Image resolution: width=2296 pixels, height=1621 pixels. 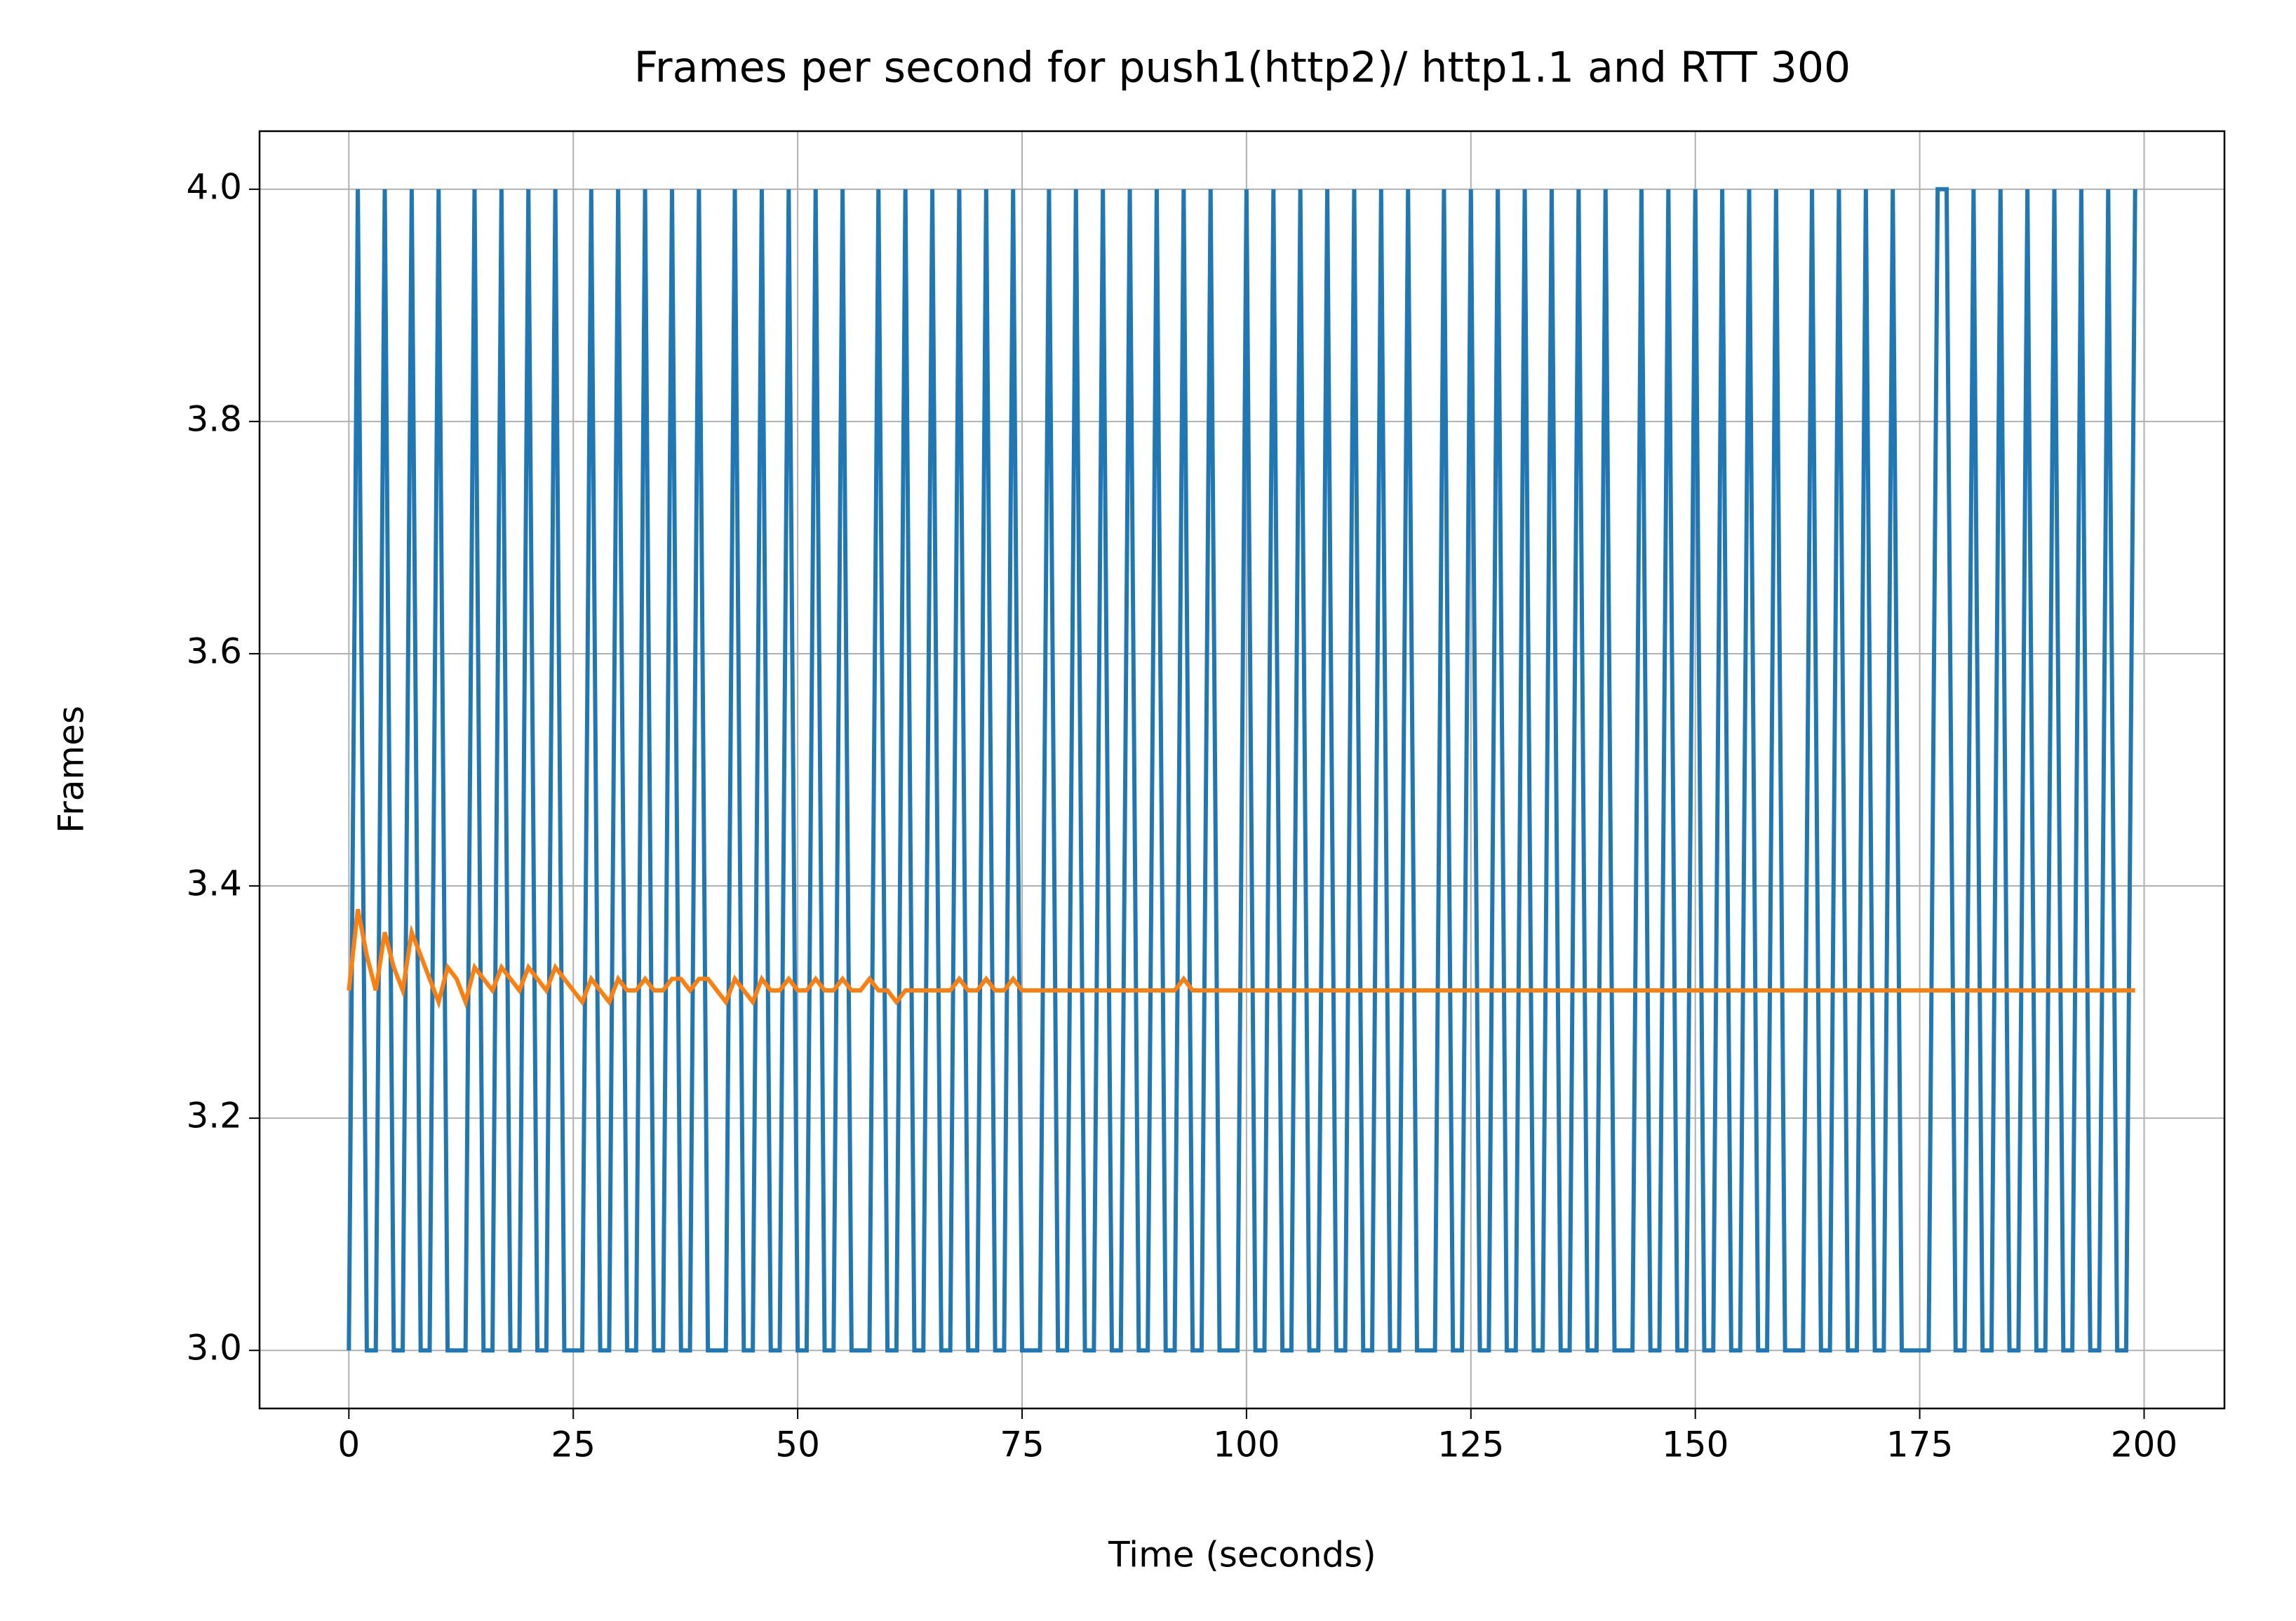 I want to click on x-tick-label: 150, so click(x=1695, y=1445).